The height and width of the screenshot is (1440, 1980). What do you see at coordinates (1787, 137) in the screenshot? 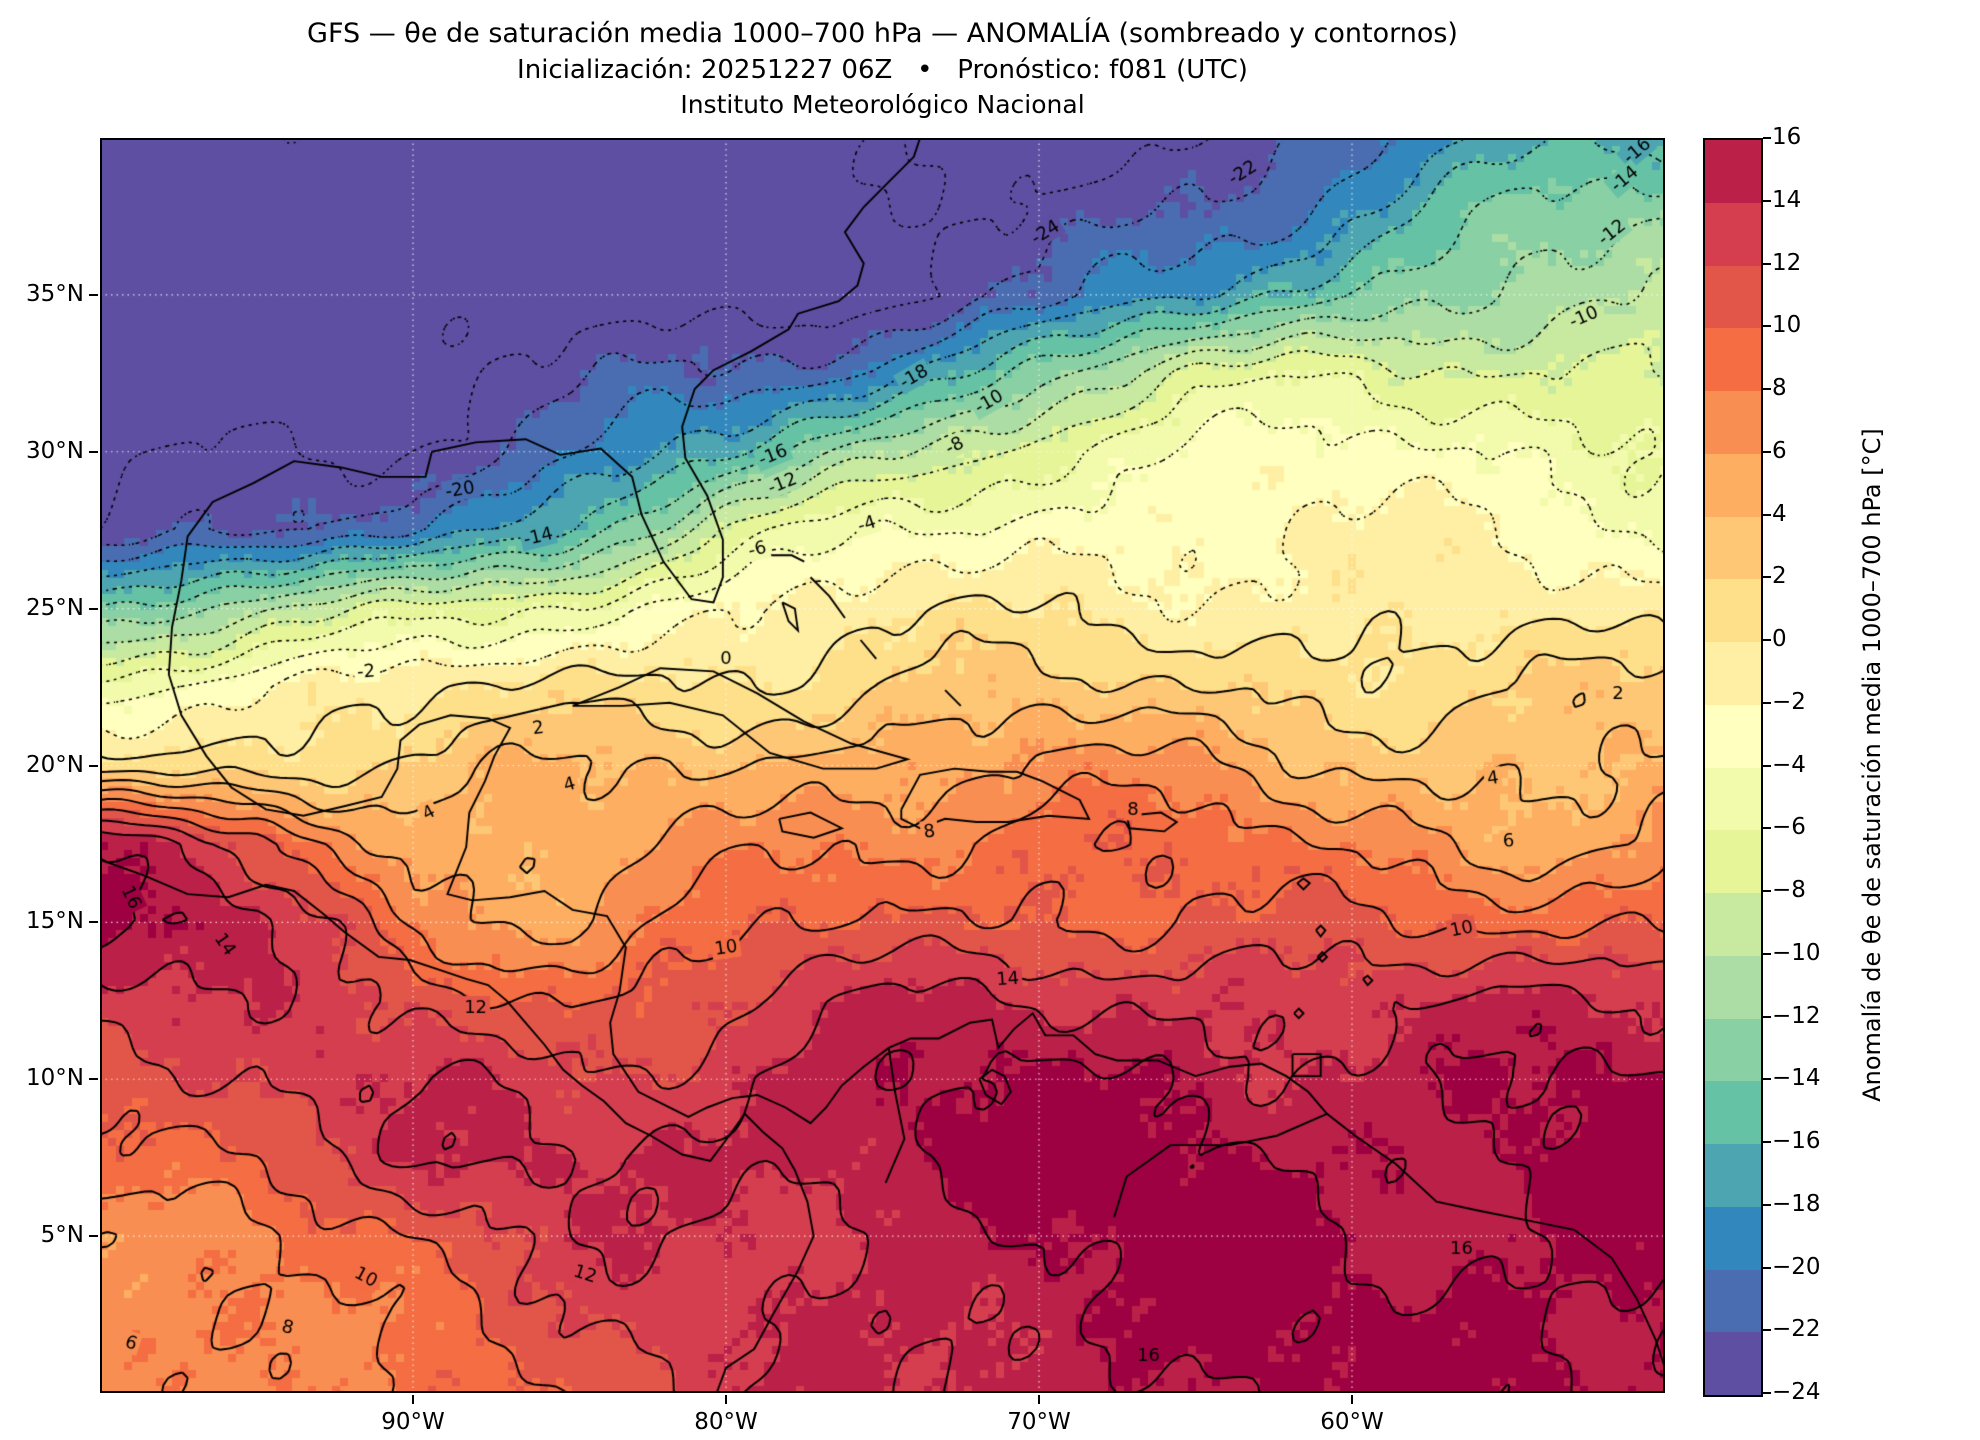
I see `colorbar-tick-label: 16` at bounding box center [1787, 137].